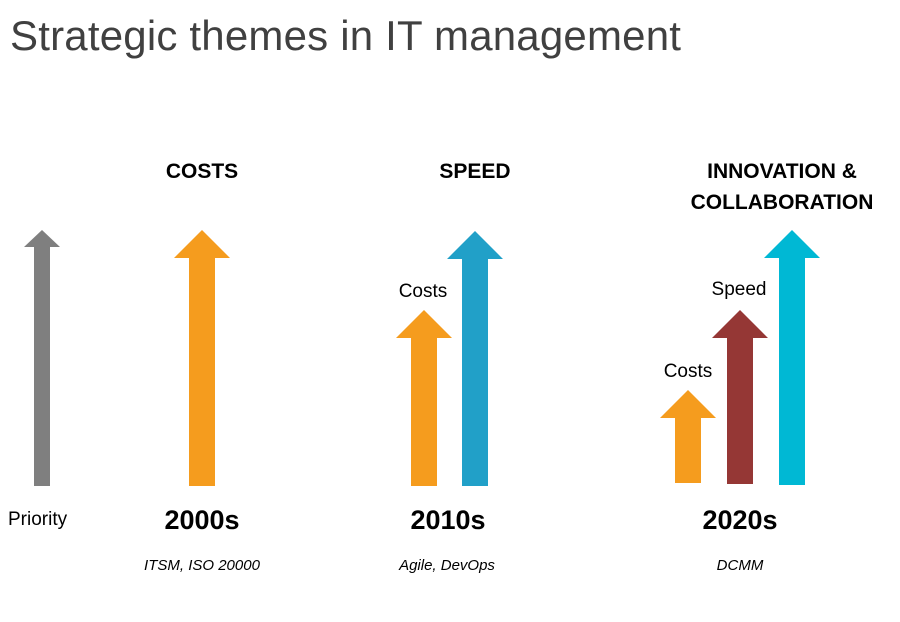 The width and height of the screenshot is (900, 622). What do you see at coordinates (781, 187) in the screenshot?
I see `heading-innovation-collaboration: INNOVATION & COLLABORATION` at bounding box center [781, 187].